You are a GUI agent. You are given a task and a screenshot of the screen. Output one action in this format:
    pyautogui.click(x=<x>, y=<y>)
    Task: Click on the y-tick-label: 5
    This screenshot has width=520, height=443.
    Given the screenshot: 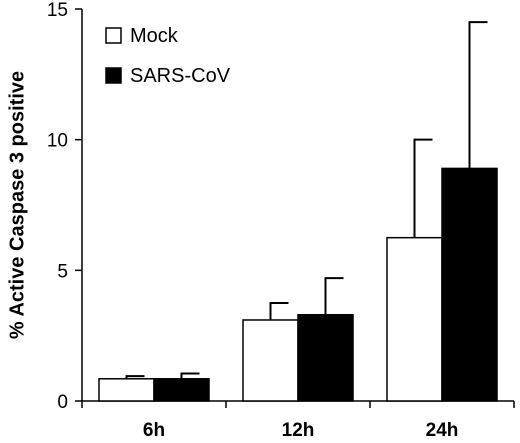 What is the action you would take?
    pyautogui.click(x=62, y=271)
    